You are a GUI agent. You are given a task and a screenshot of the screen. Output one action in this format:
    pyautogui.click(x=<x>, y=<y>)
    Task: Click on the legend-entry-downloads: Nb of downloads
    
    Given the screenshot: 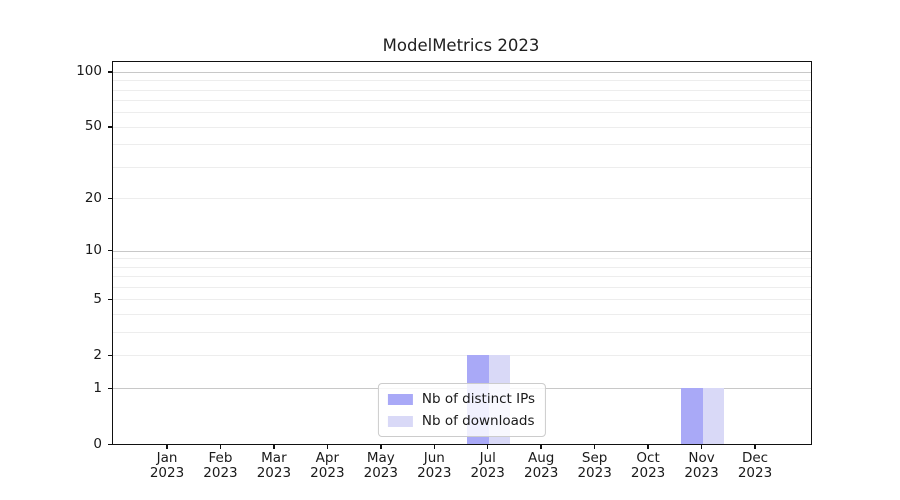 What is the action you would take?
    pyautogui.click(x=461, y=421)
    